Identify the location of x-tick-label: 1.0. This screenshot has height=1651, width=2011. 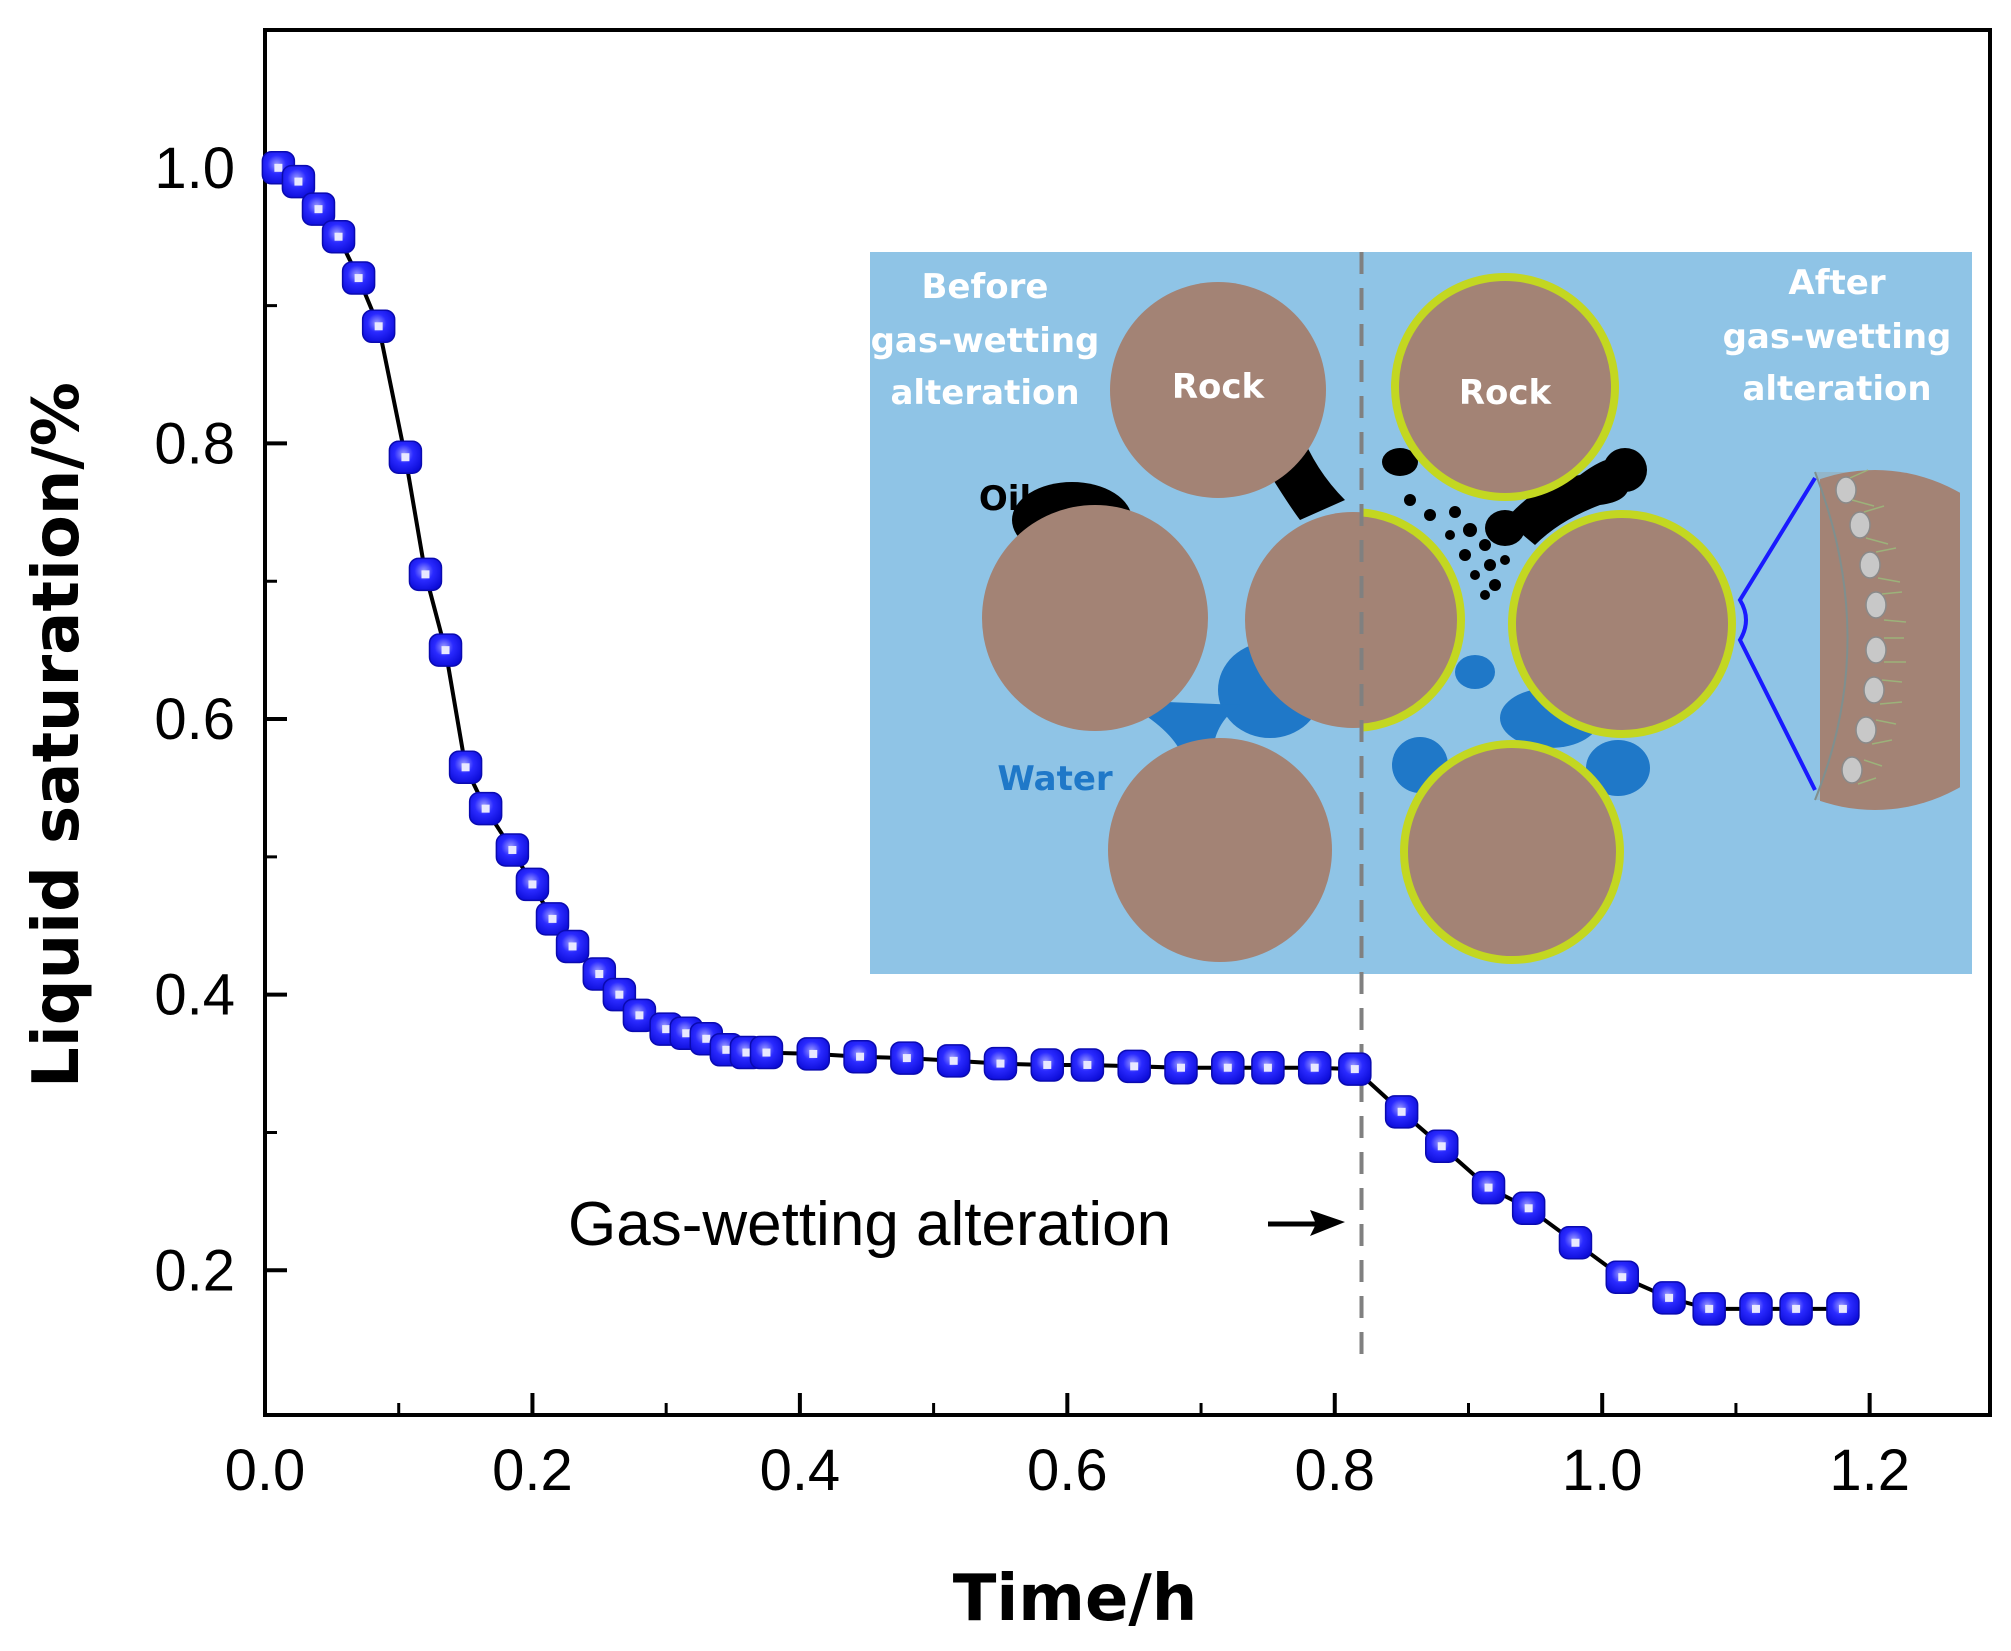
(1602, 1470).